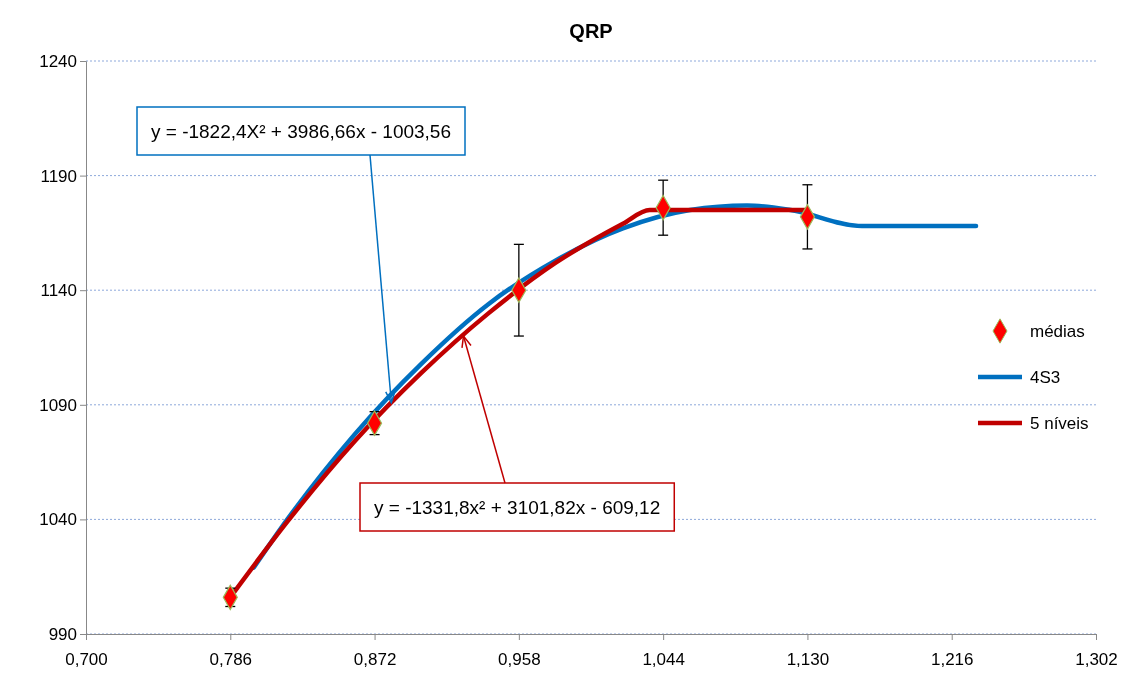 The height and width of the screenshot is (689, 1128). What do you see at coordinates (1057, 331) in the screenshot?
I see `legend-label: médias` at bounding box center [1057, 331].